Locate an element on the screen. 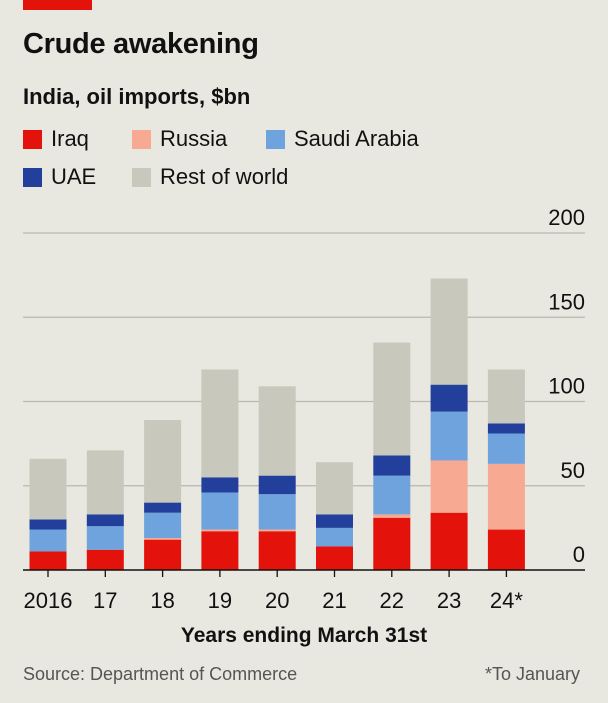 The height and width of the screenshot is (703, 608). y-axis-ticks: 0 50 100 150 200 is located at coordinates (566, 386).